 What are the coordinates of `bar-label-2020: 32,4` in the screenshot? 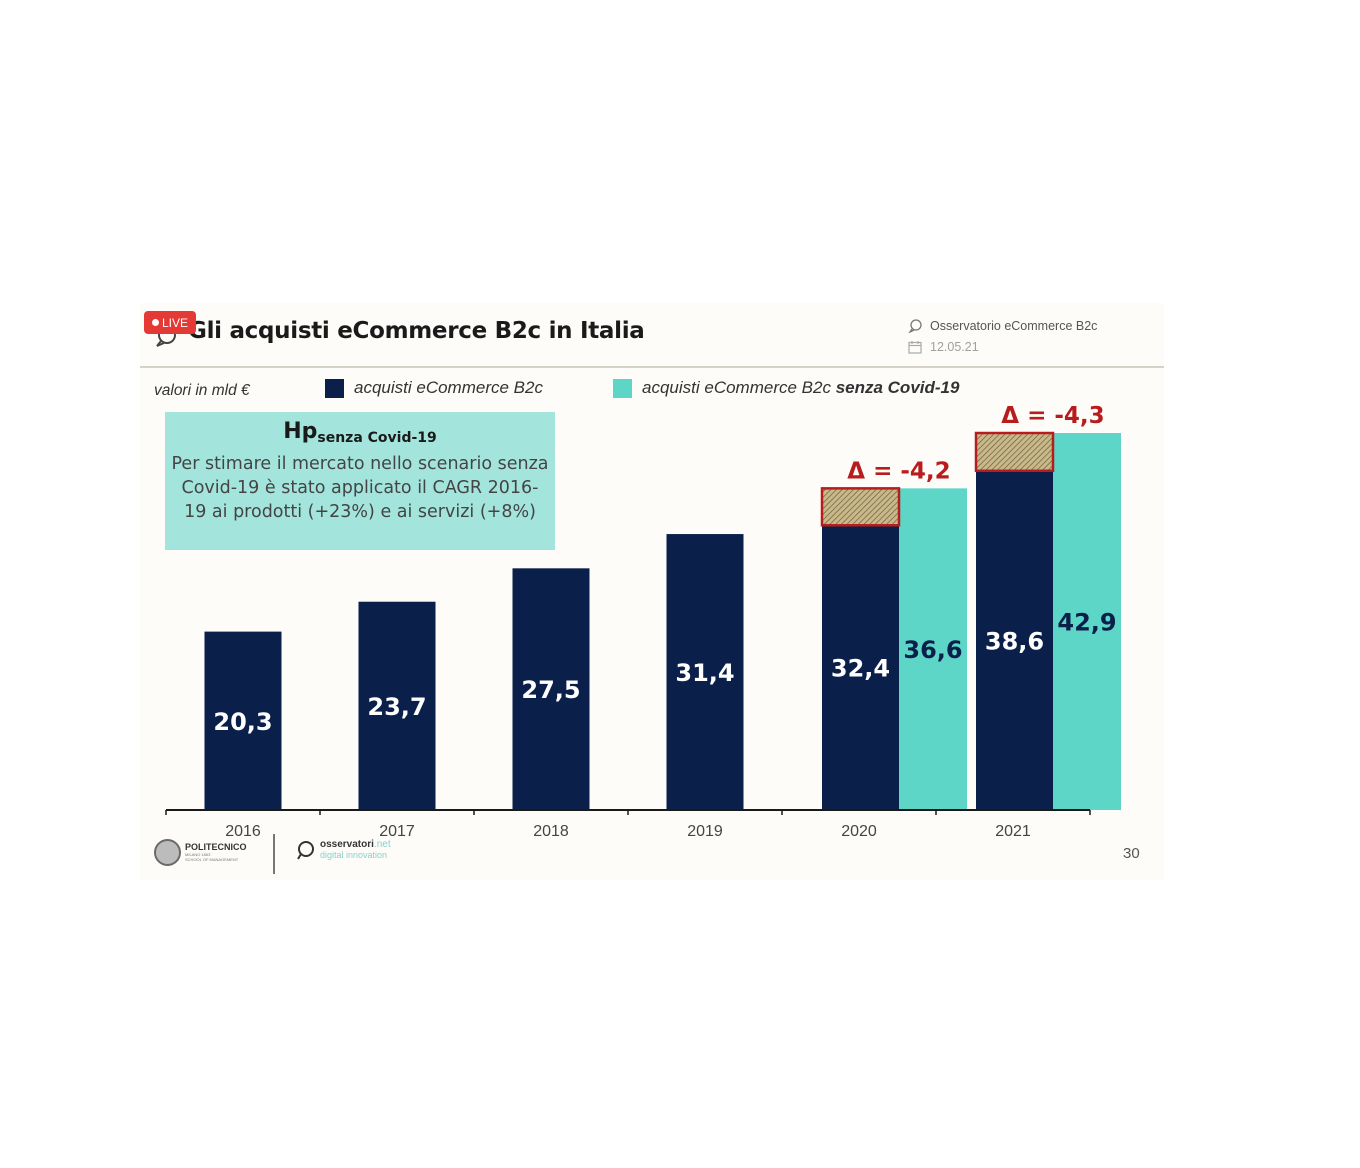 It's located at (860, 669).